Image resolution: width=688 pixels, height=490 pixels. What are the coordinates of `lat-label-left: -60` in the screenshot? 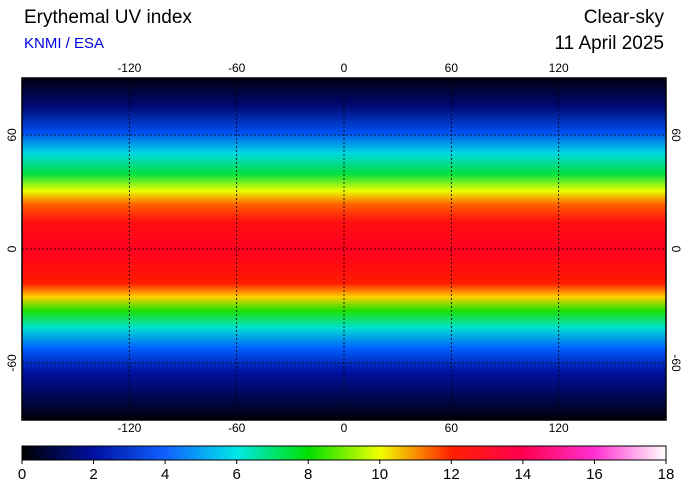 It's located at (12, 363).